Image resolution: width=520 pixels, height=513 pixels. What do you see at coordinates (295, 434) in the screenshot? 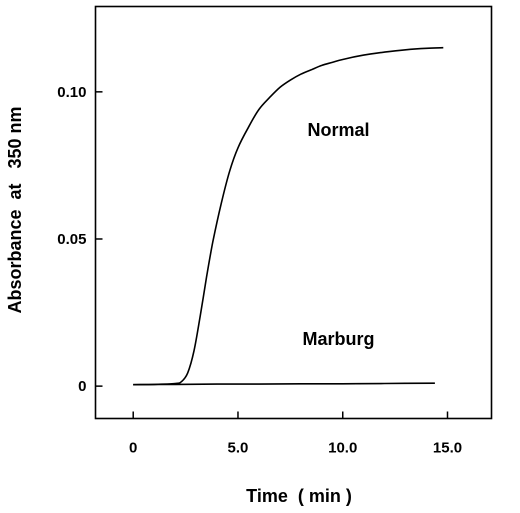
I see `x-axis-ticks: 0 5.0 10.0 15.0` at bounding box center [295, 434].